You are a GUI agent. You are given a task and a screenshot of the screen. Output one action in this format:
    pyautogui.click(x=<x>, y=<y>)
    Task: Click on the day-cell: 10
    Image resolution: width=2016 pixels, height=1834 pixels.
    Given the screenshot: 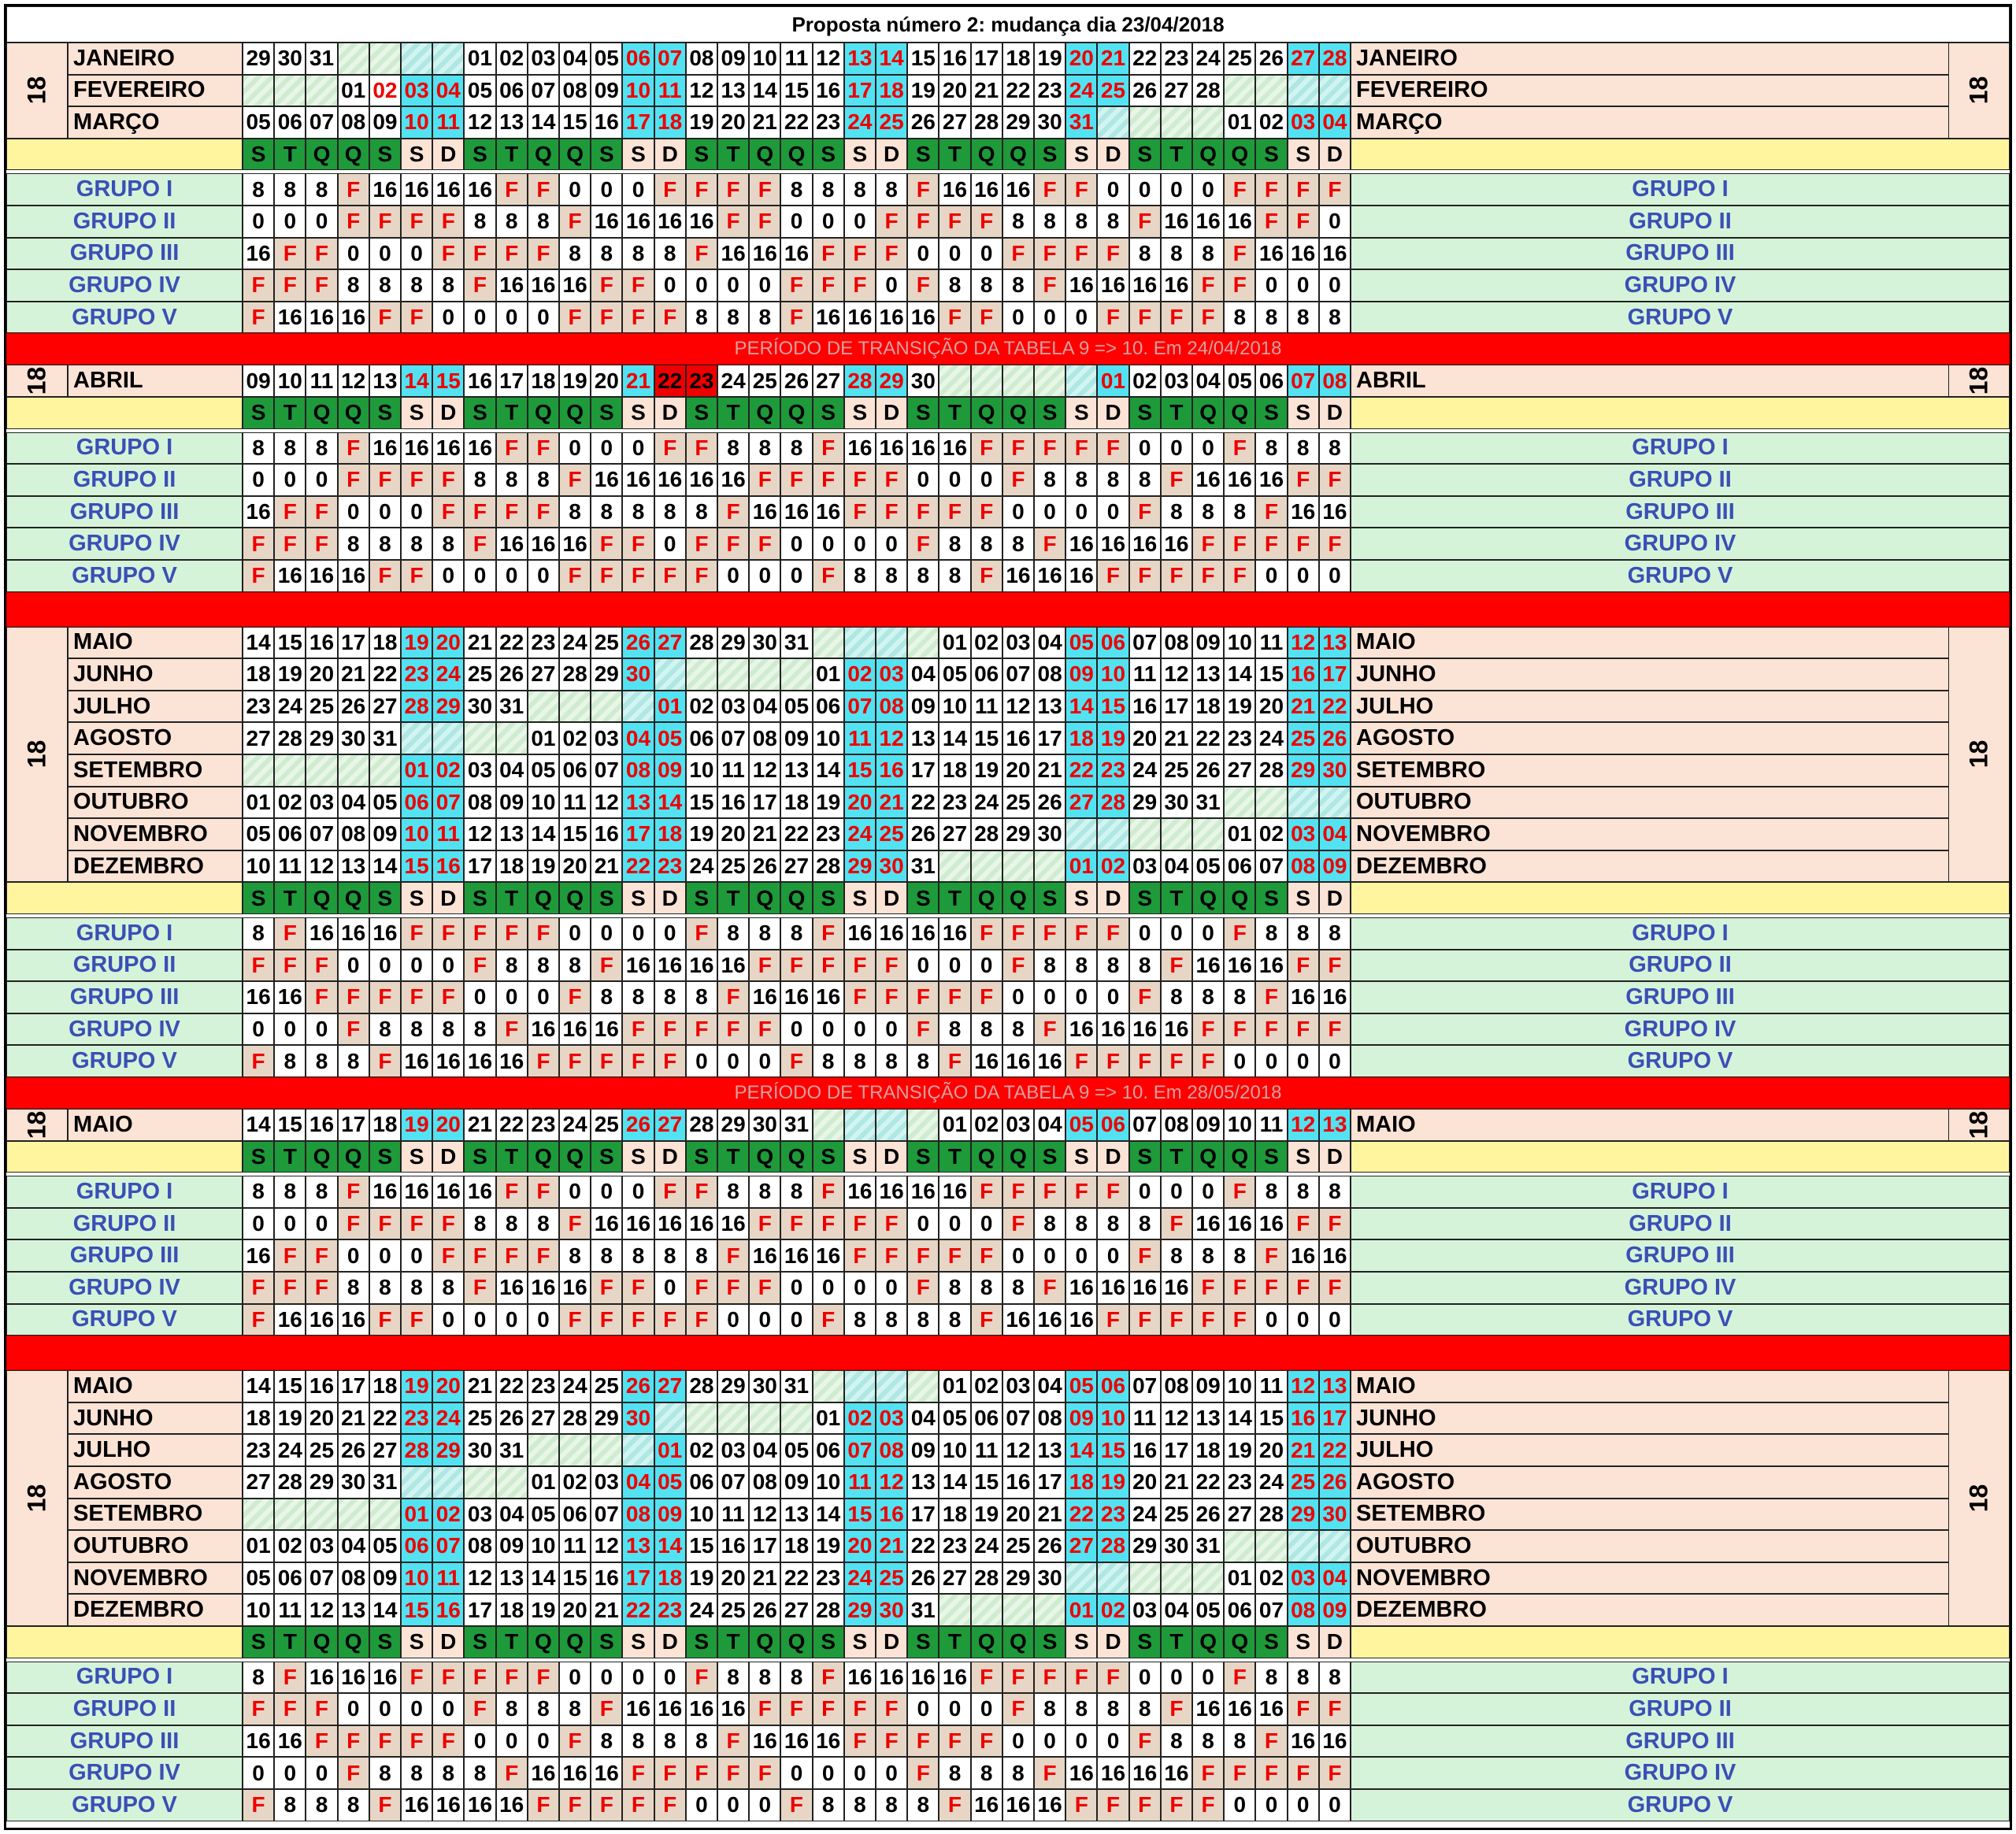 What is the action you would take?
    pyautogui.click(x=417, y=834)
    